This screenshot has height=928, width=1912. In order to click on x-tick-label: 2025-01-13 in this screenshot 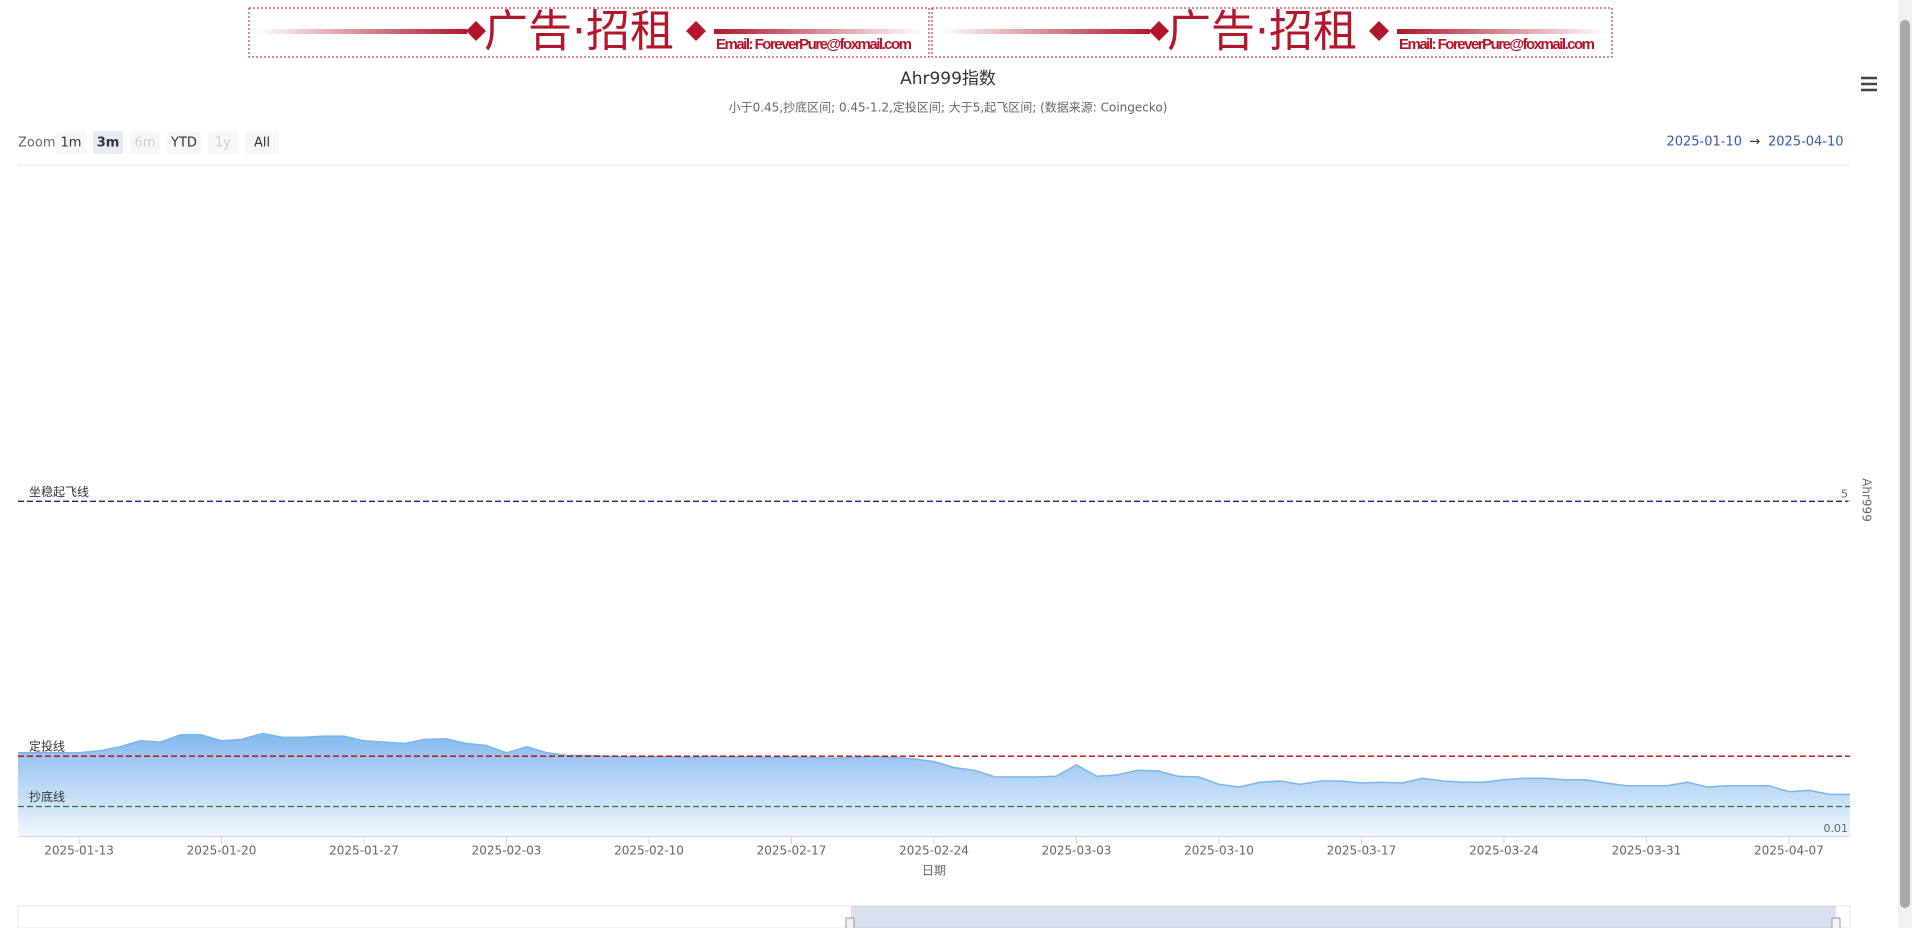, I will do `click(79, 851)`.